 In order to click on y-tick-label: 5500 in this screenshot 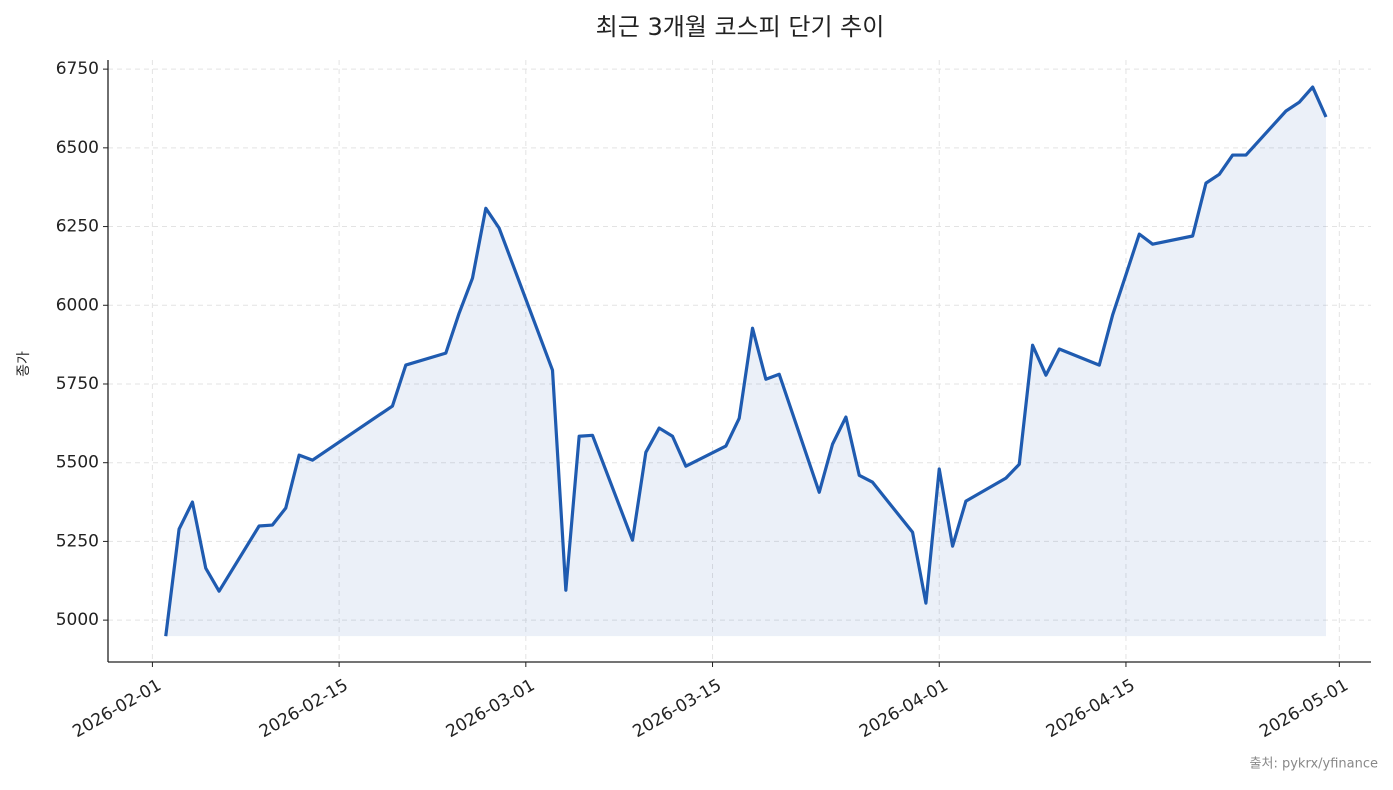, I will do `click(77, 463)`.